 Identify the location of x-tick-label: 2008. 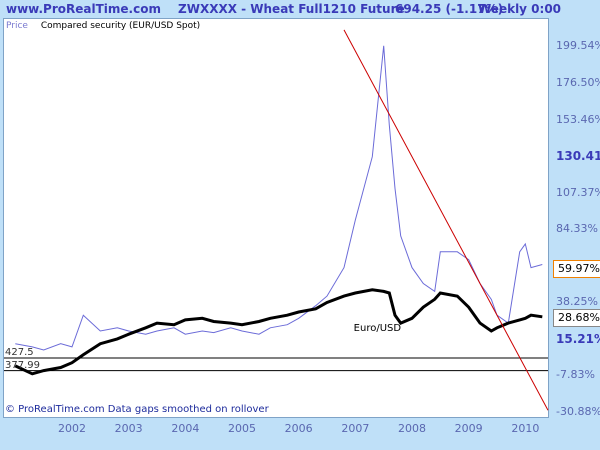
(412, 428).